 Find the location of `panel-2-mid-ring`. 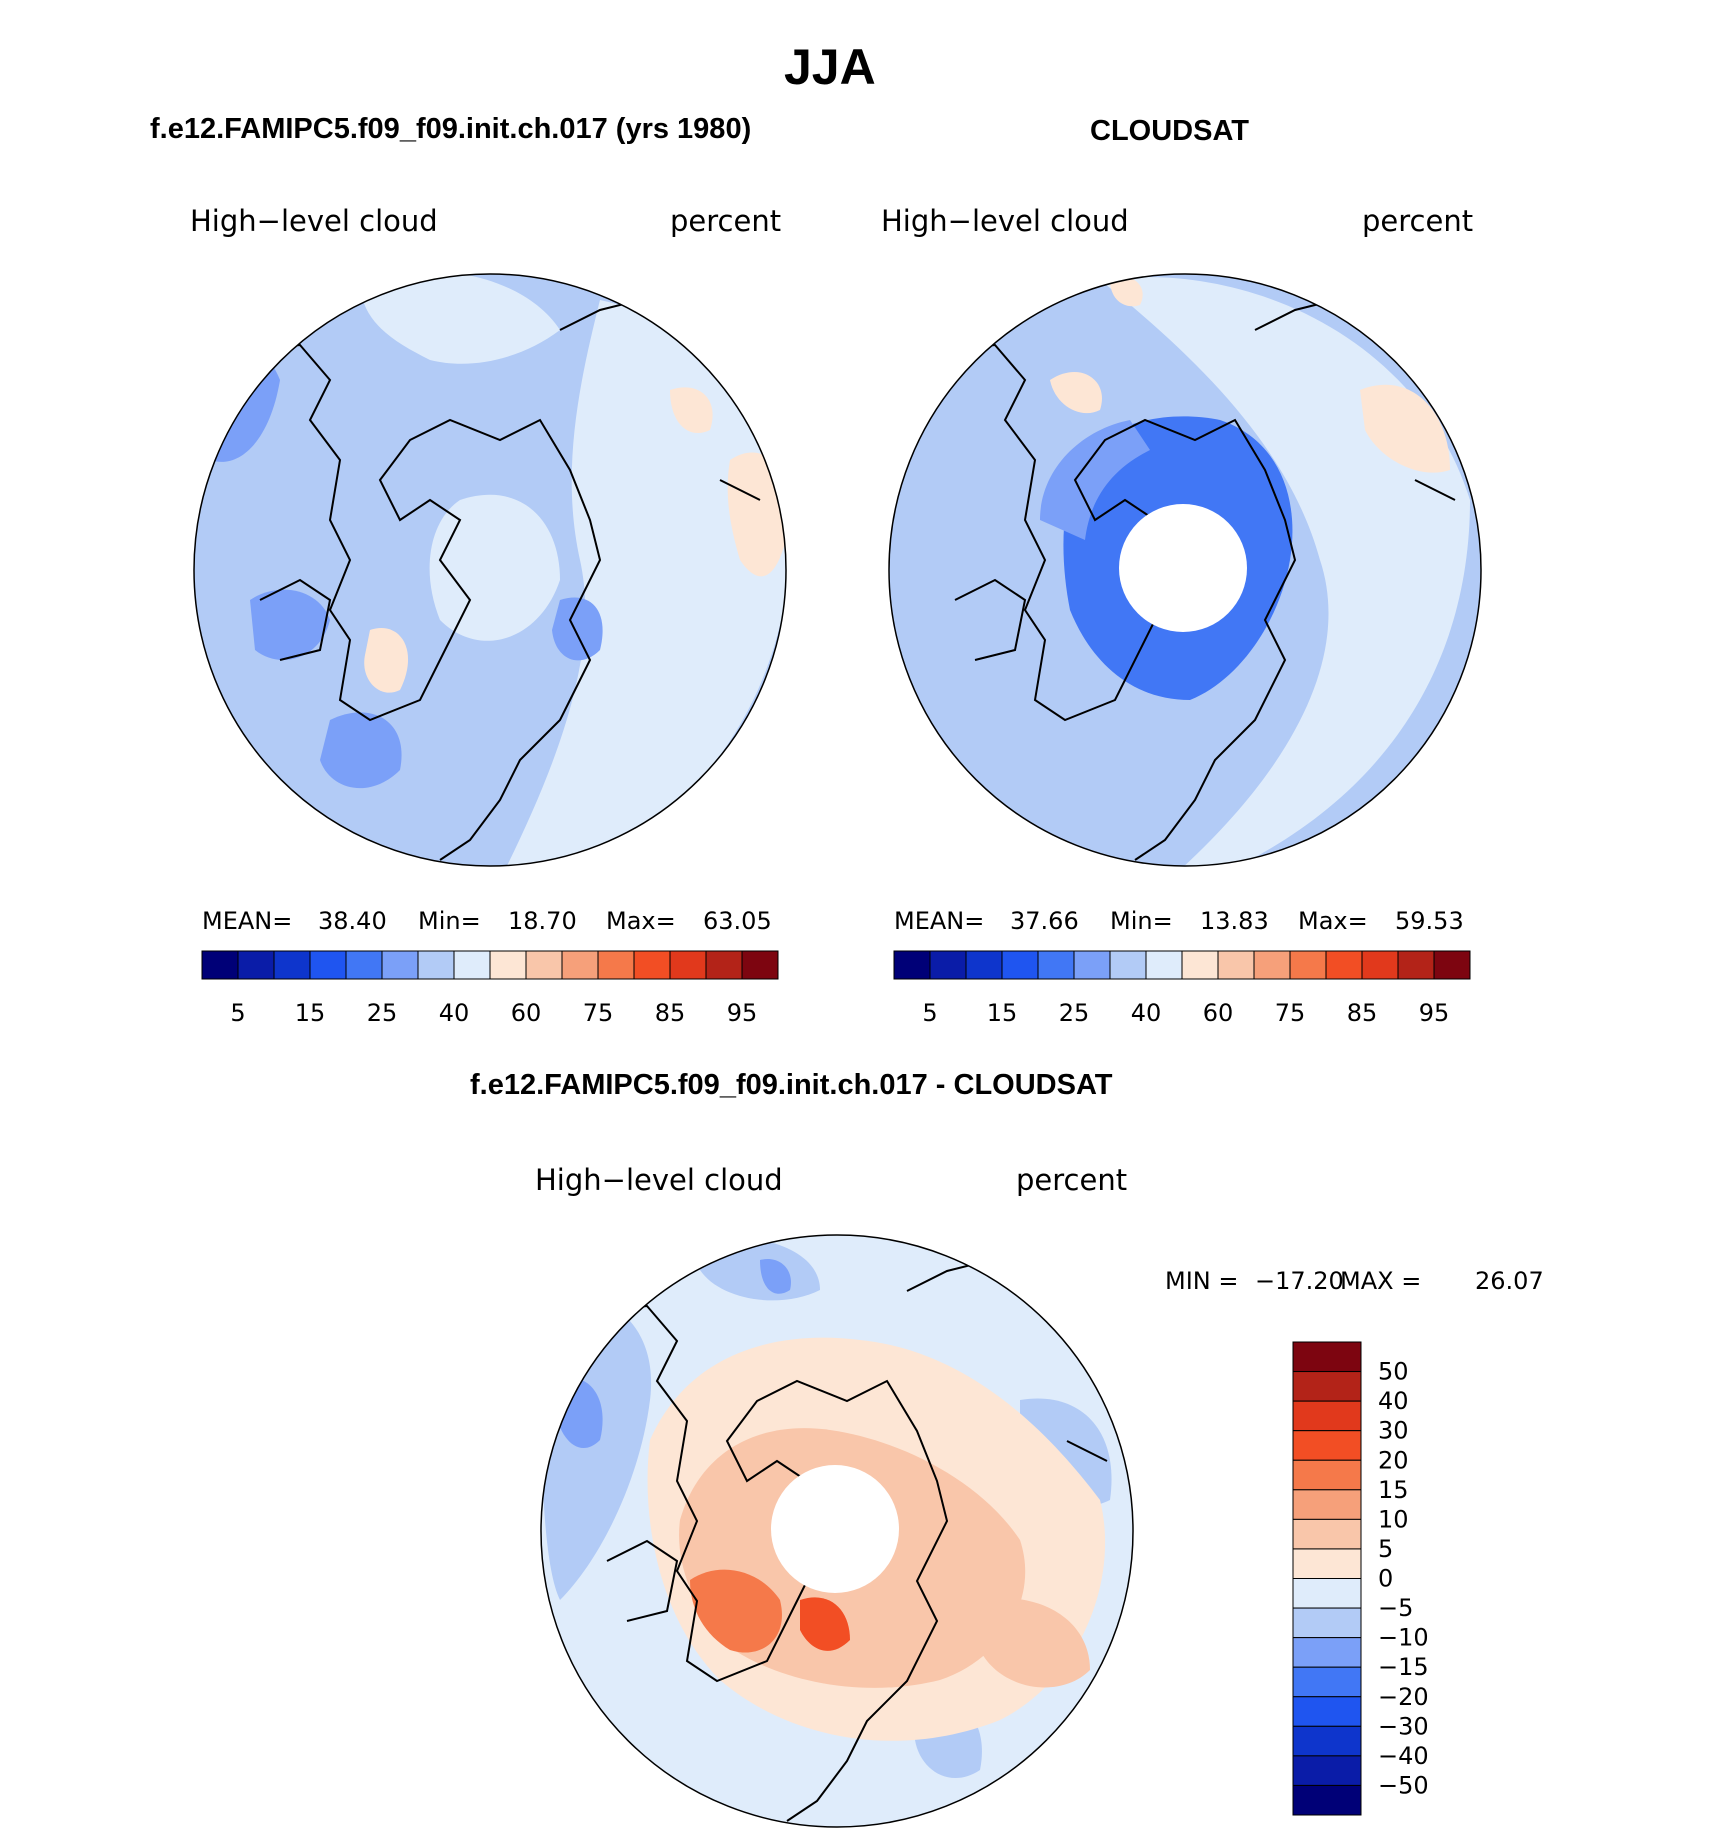

panel-2-mid-ring is located at coordinates (1095, 480).